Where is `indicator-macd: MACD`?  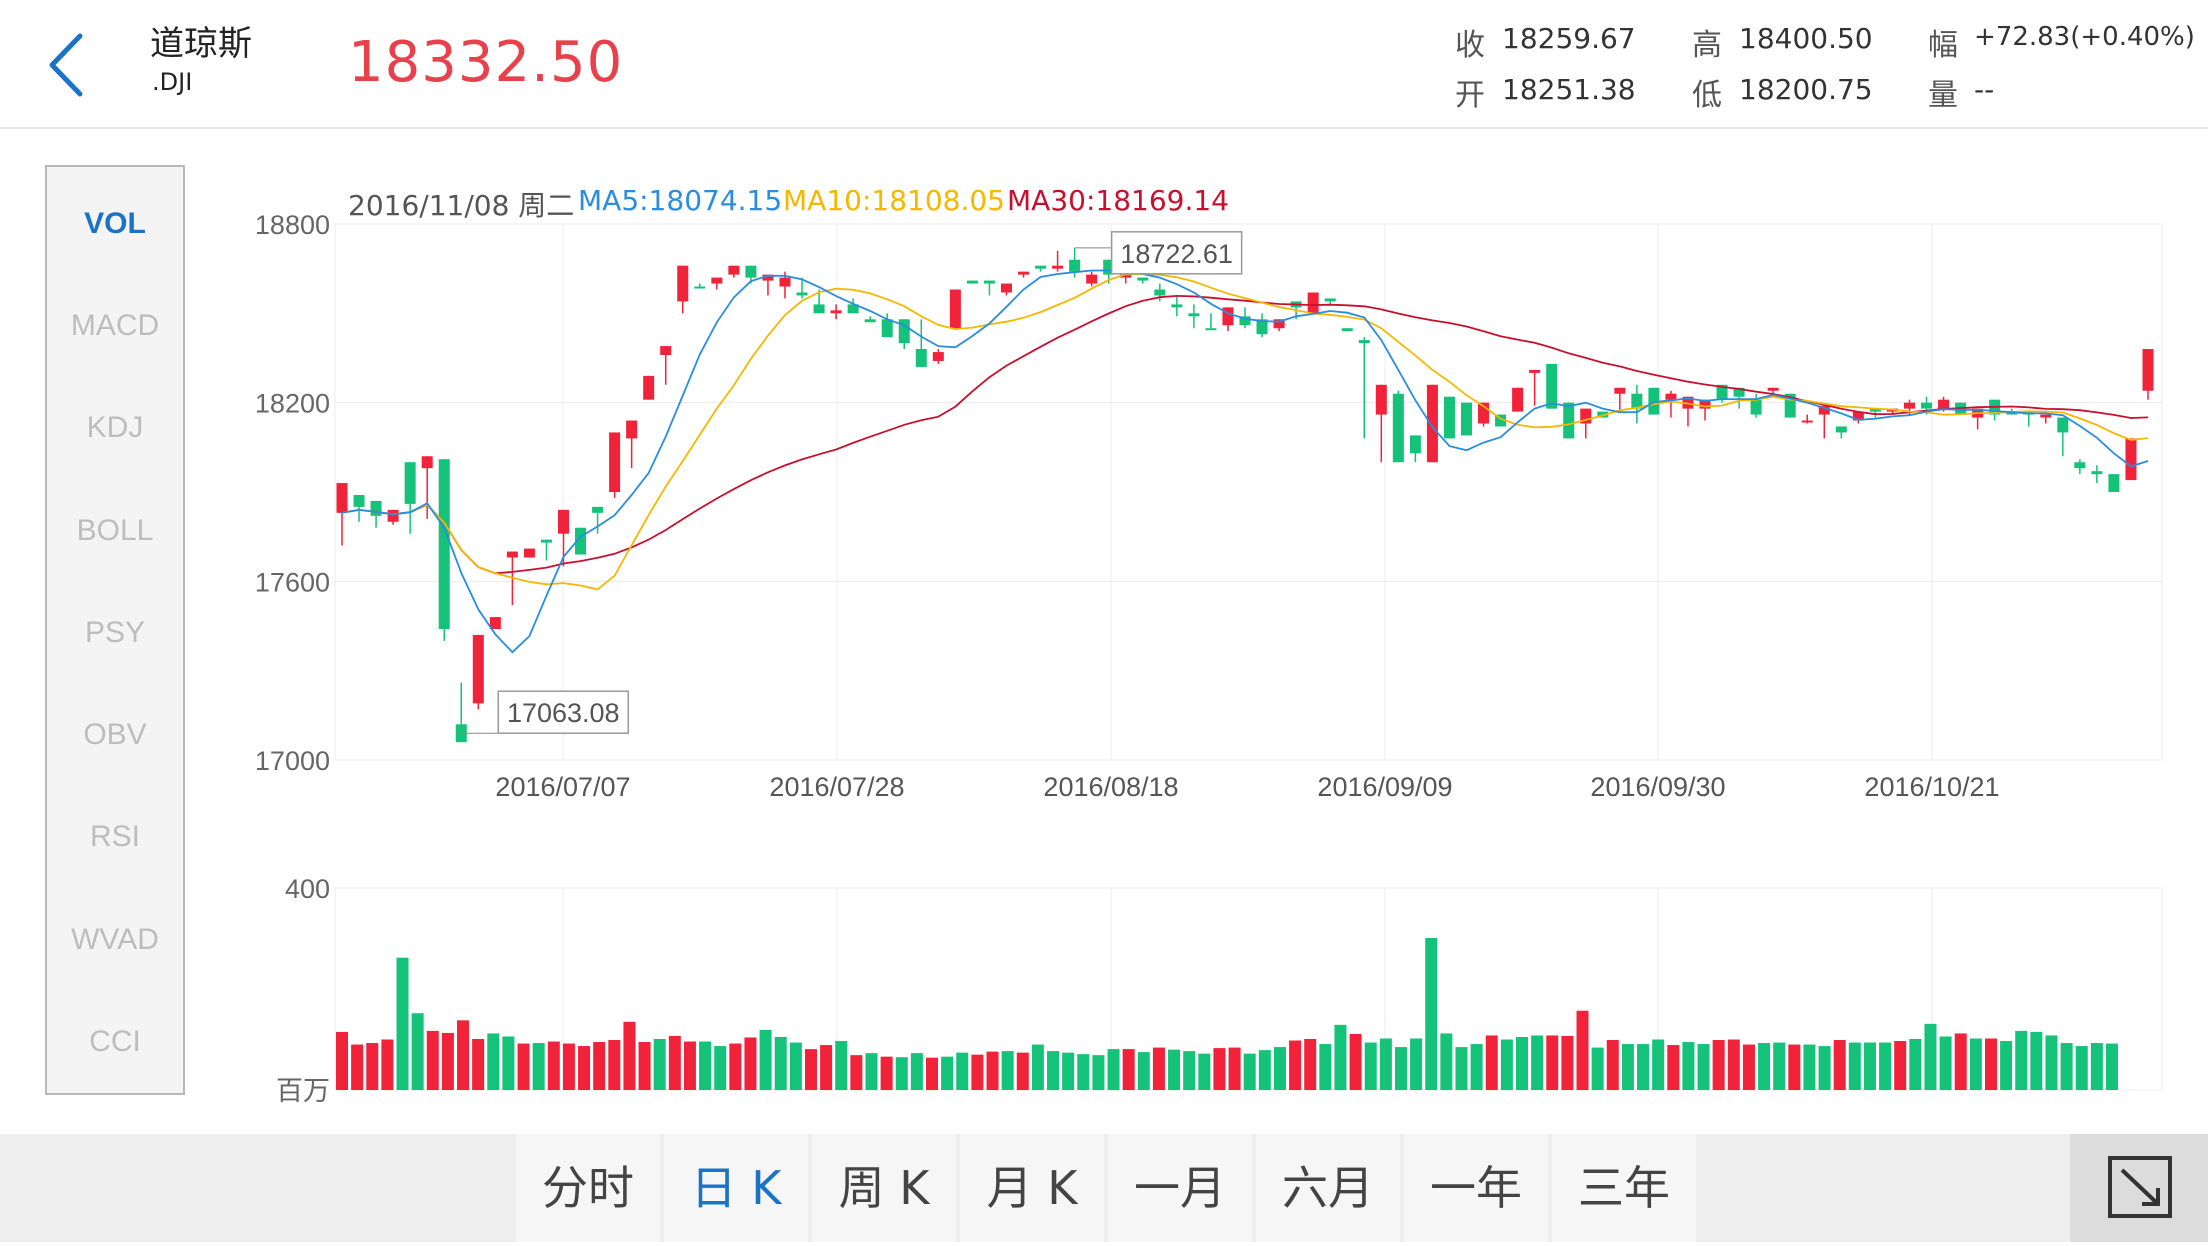
indicator-macd: MACD is located at coordinates (115, 325).